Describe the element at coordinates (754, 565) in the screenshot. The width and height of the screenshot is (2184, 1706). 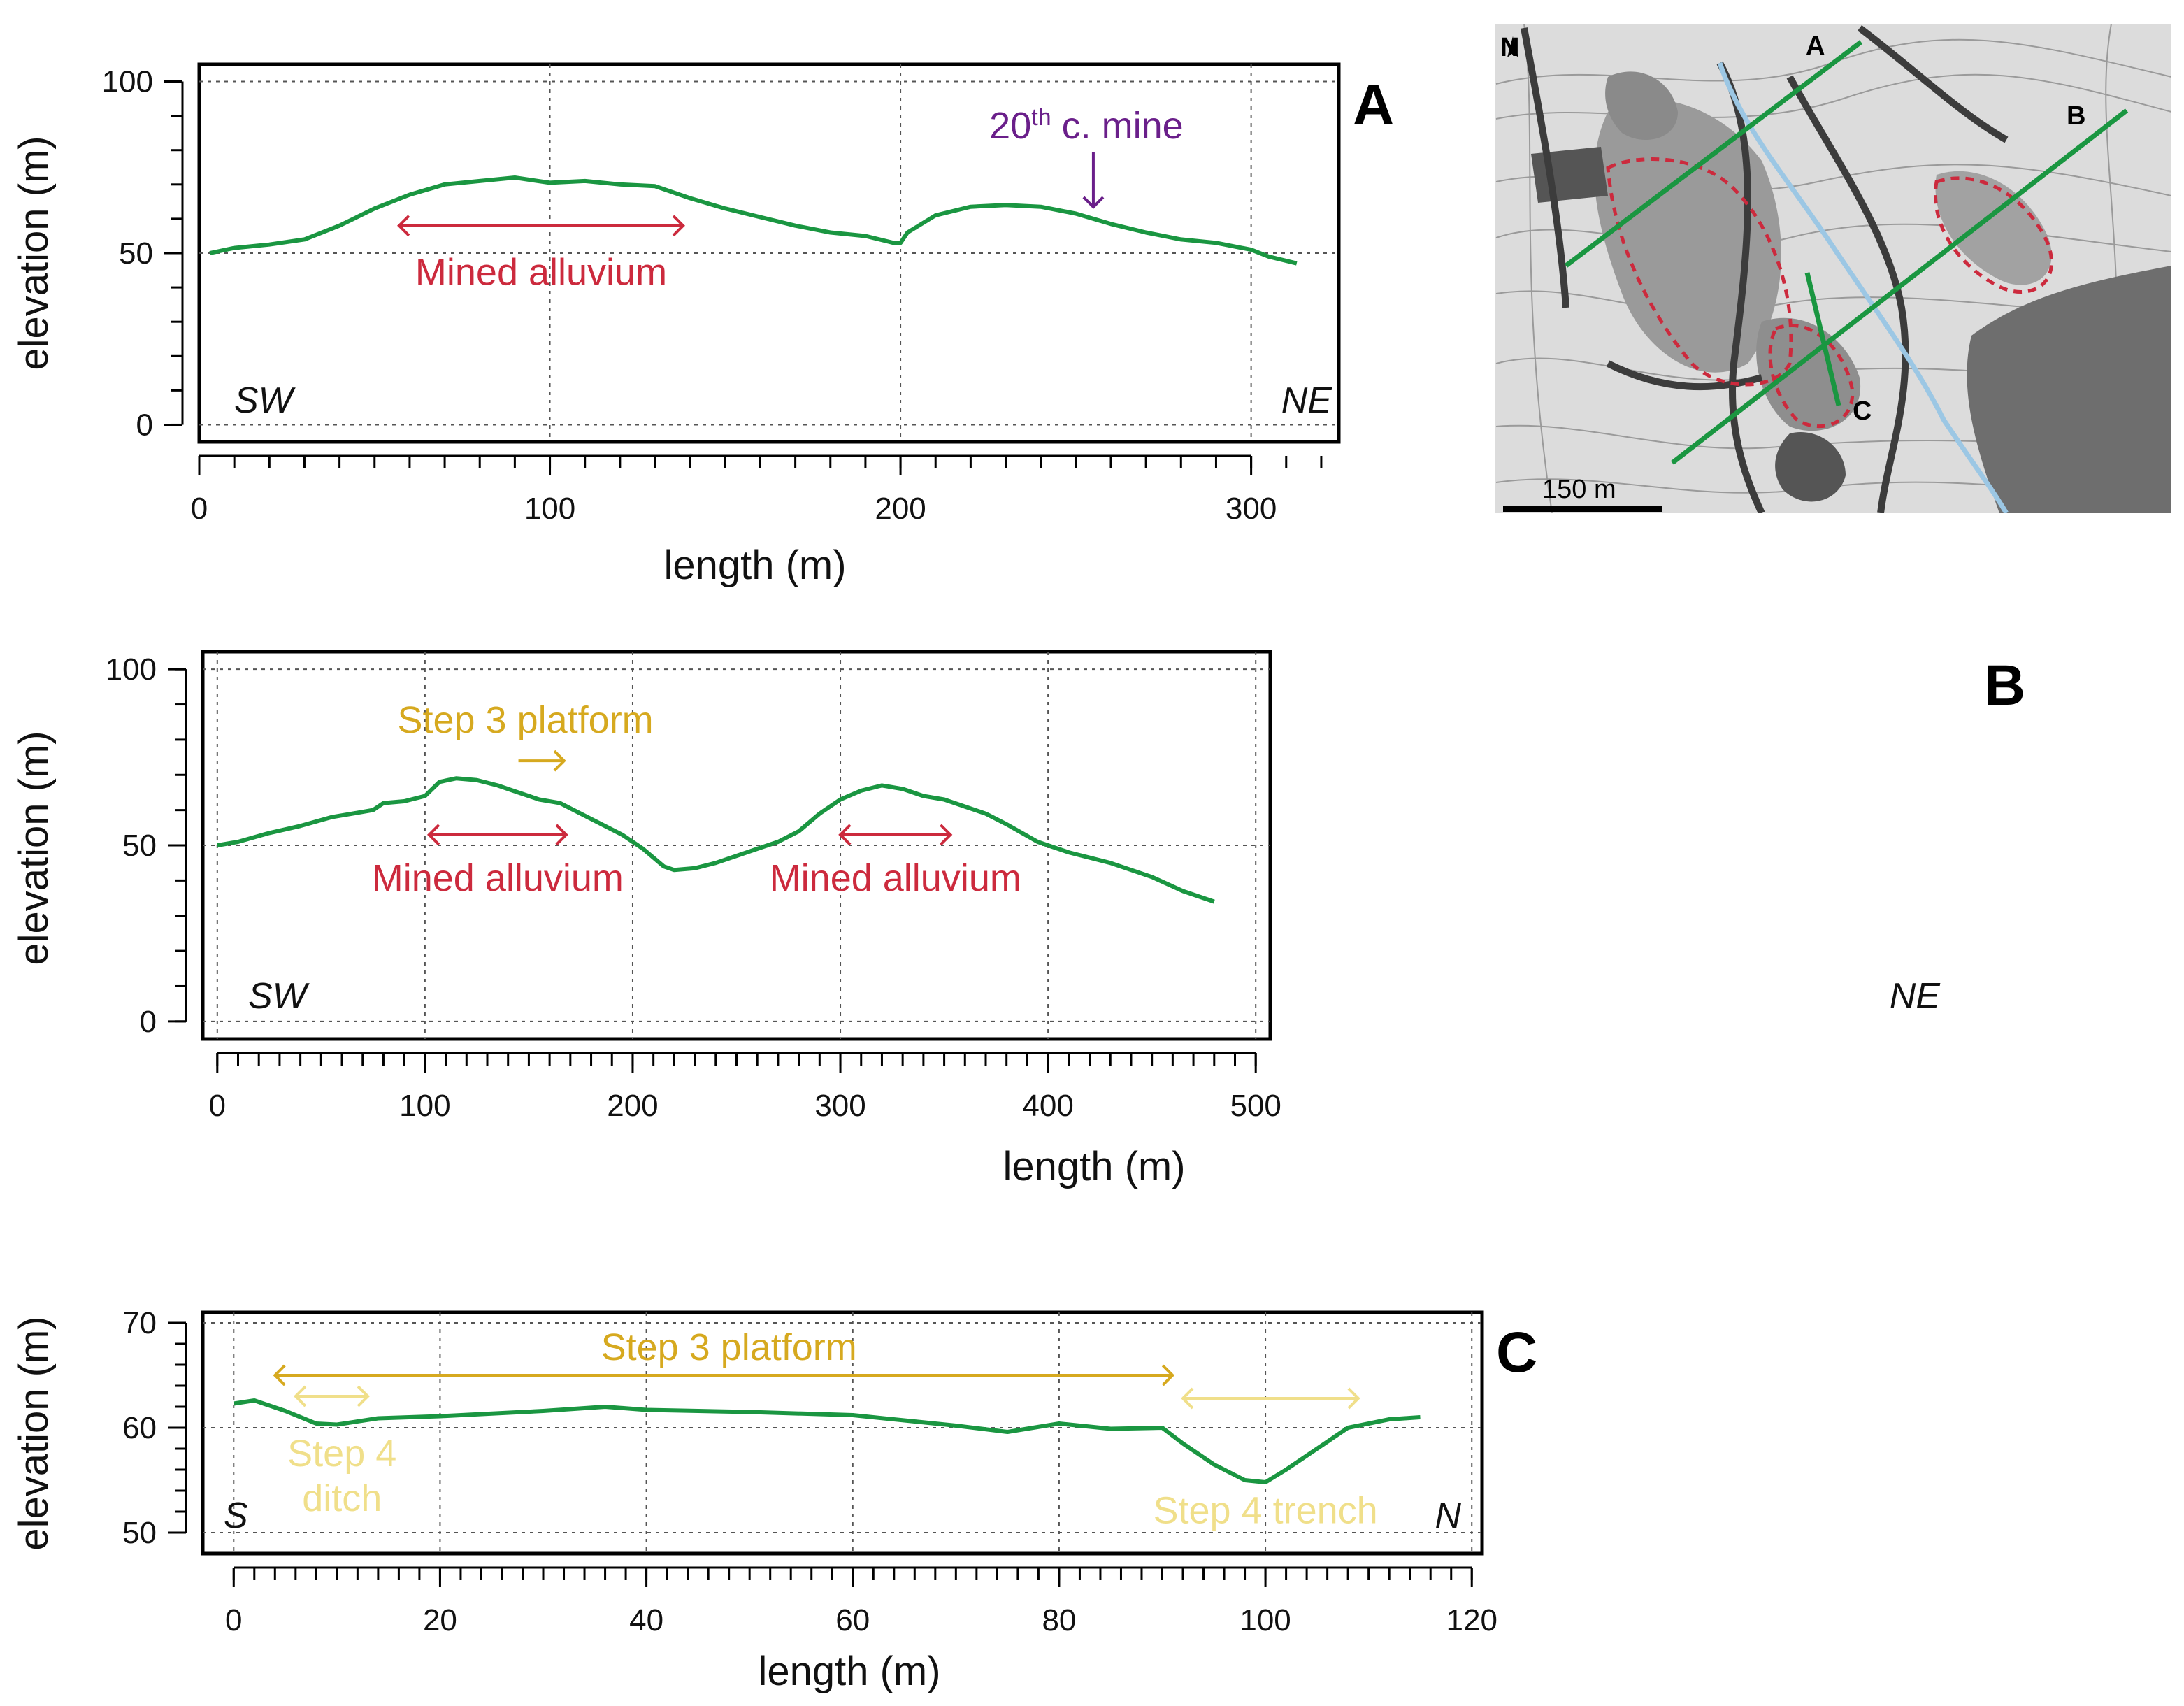
I see `panel-a-xlabel: length (m)` at that location.